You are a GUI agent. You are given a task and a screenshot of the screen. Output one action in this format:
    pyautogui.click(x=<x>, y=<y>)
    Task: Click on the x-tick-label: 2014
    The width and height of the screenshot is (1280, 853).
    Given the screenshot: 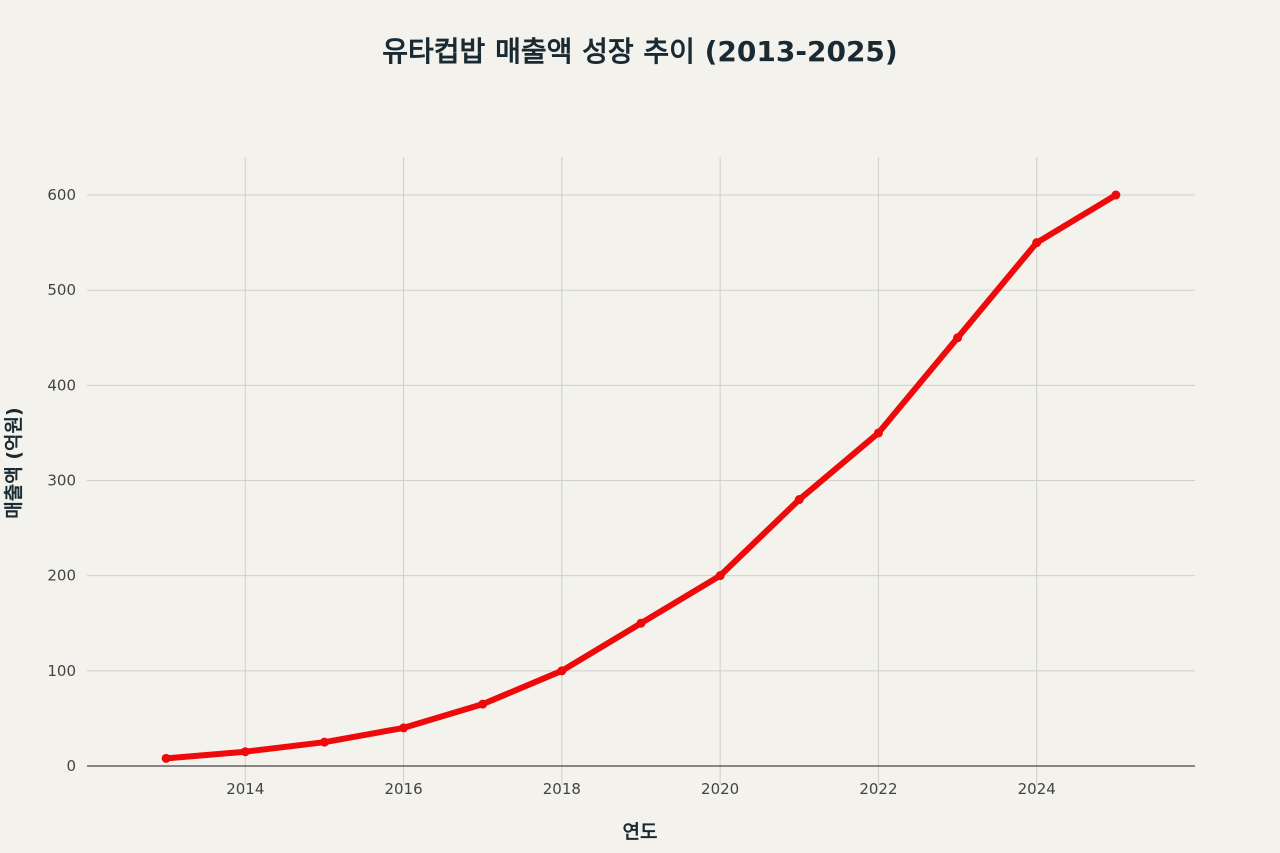 What is the action you would take?
    pyautogui.click(x=245, y=789)
    